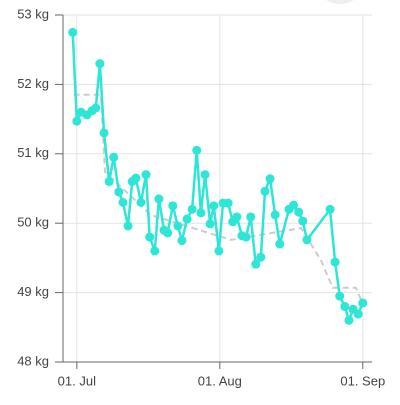  I want to click on y-tick-label: 52 kg, so click(33, 83).